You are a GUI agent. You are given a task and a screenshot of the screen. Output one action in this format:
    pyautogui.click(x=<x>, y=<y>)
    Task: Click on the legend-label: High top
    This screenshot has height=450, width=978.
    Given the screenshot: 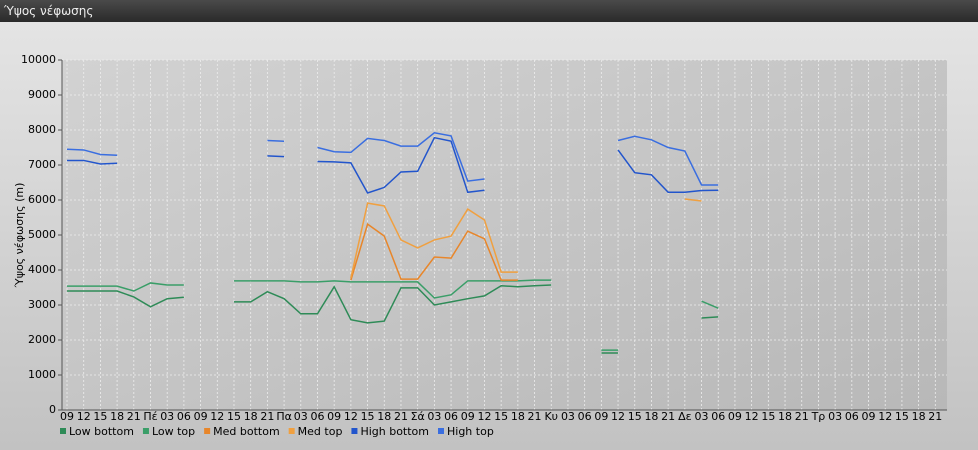 What is the action you would take?
    pyautogui.click(x=470, y=431)
    